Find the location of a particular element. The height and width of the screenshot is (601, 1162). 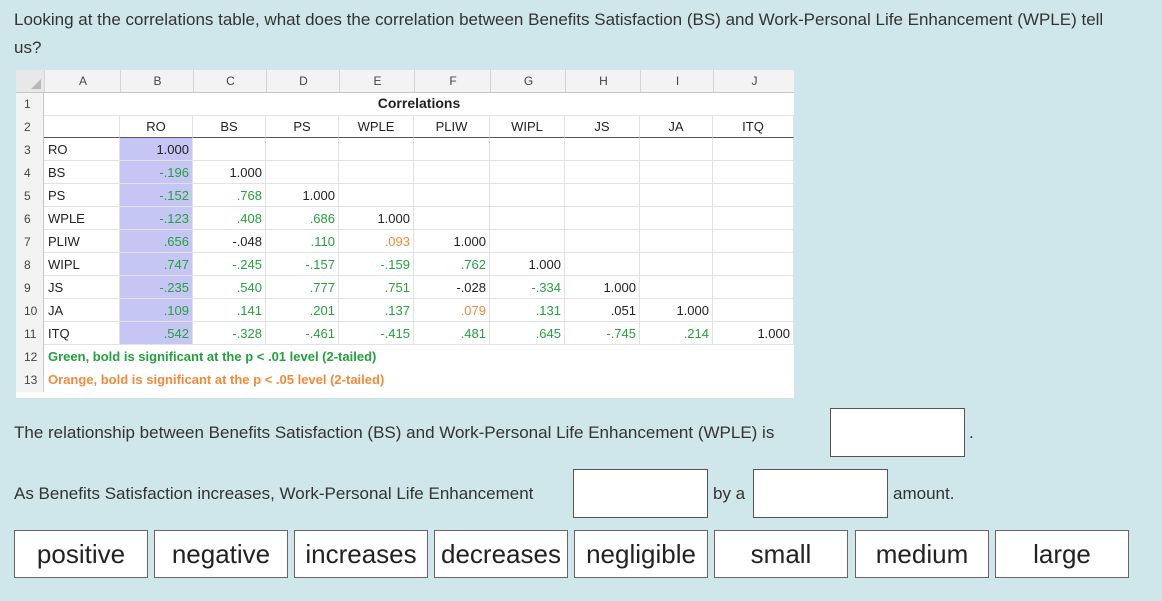

choice-negligible: negligible is located at coordinates (641, 554).